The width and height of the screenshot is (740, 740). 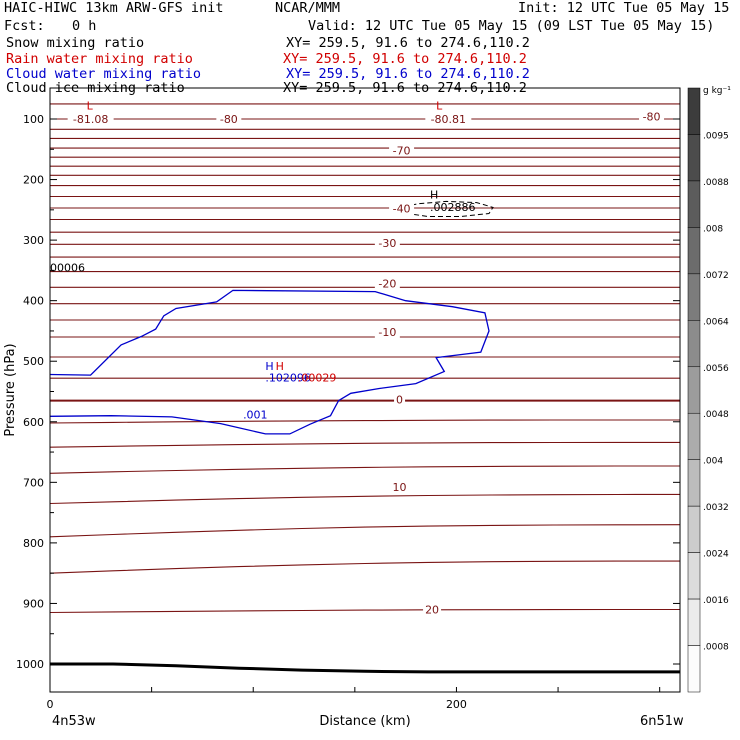 What do you see at coordinates (74, 721) in the screenshot?
I see `x-left-label: 4n53w` at bounding box center [74, 721].